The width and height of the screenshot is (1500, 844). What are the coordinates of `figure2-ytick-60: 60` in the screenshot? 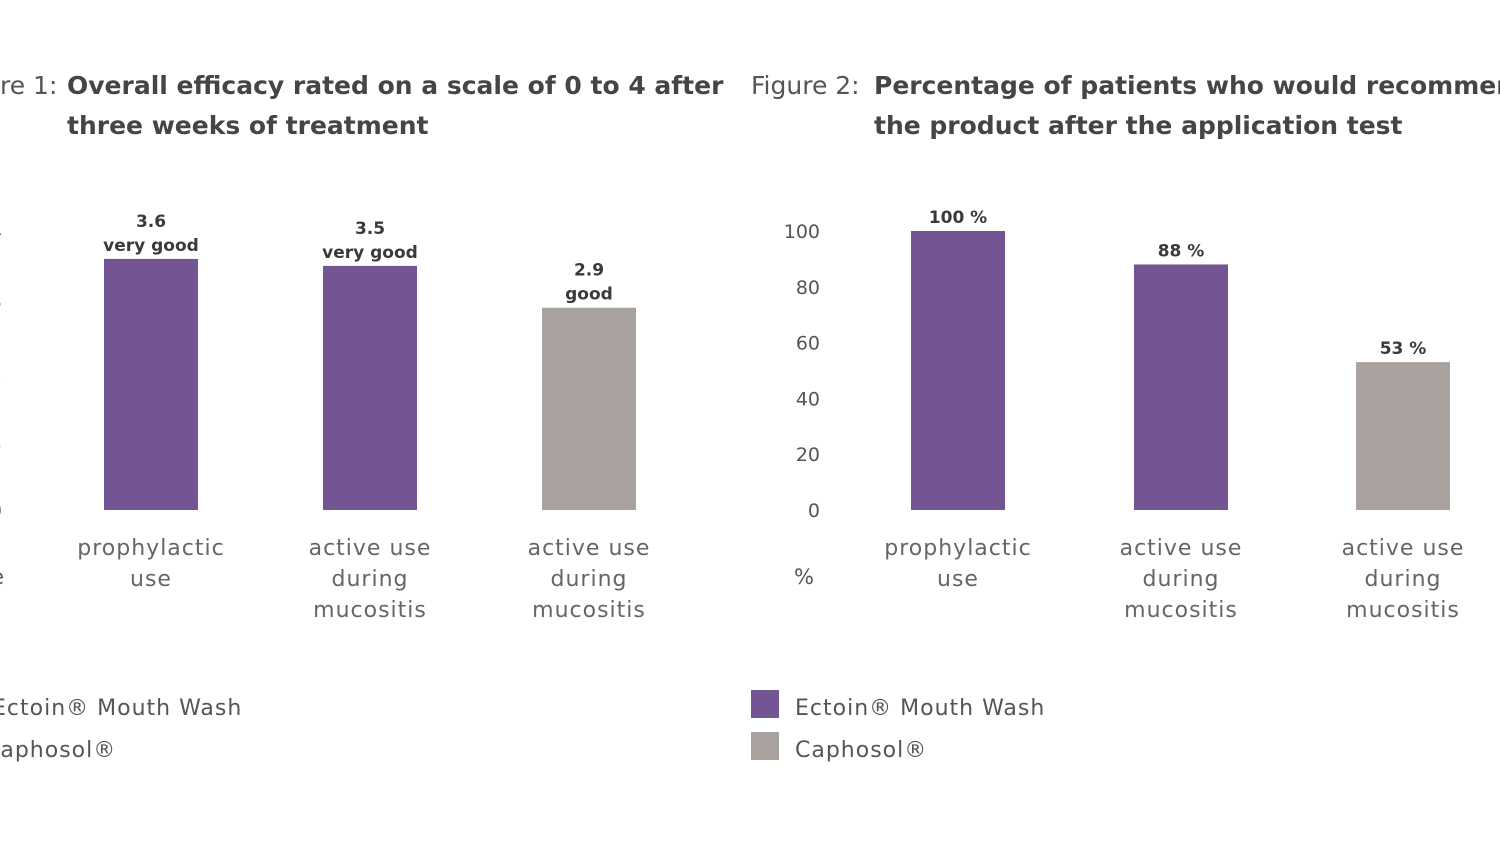 It's located at (808, 344).